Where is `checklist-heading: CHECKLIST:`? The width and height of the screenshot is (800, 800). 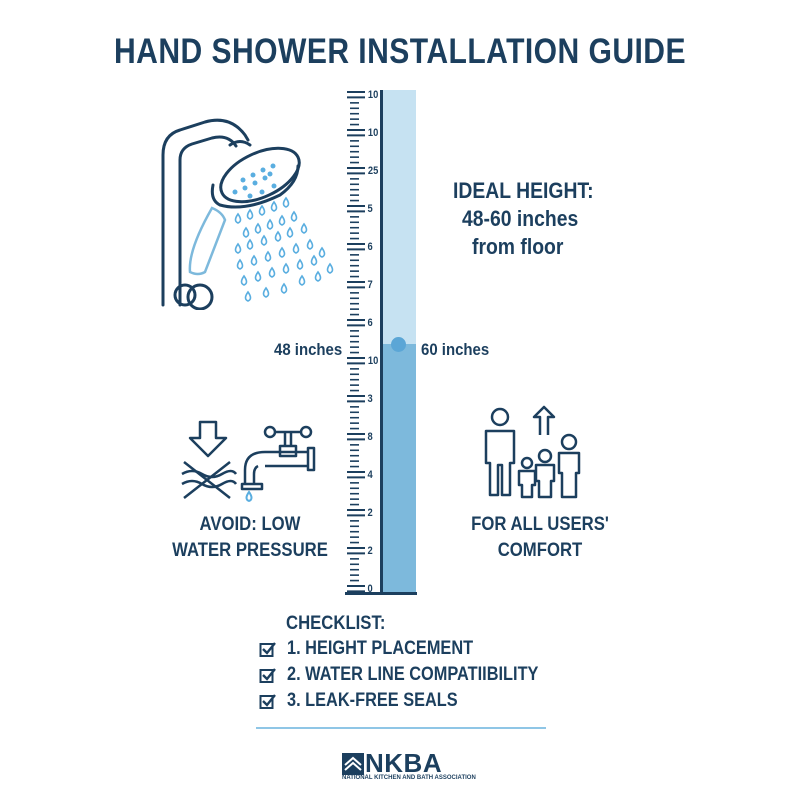
checklist-heading: CHECKLIST: is located at coordinates (336, 623).